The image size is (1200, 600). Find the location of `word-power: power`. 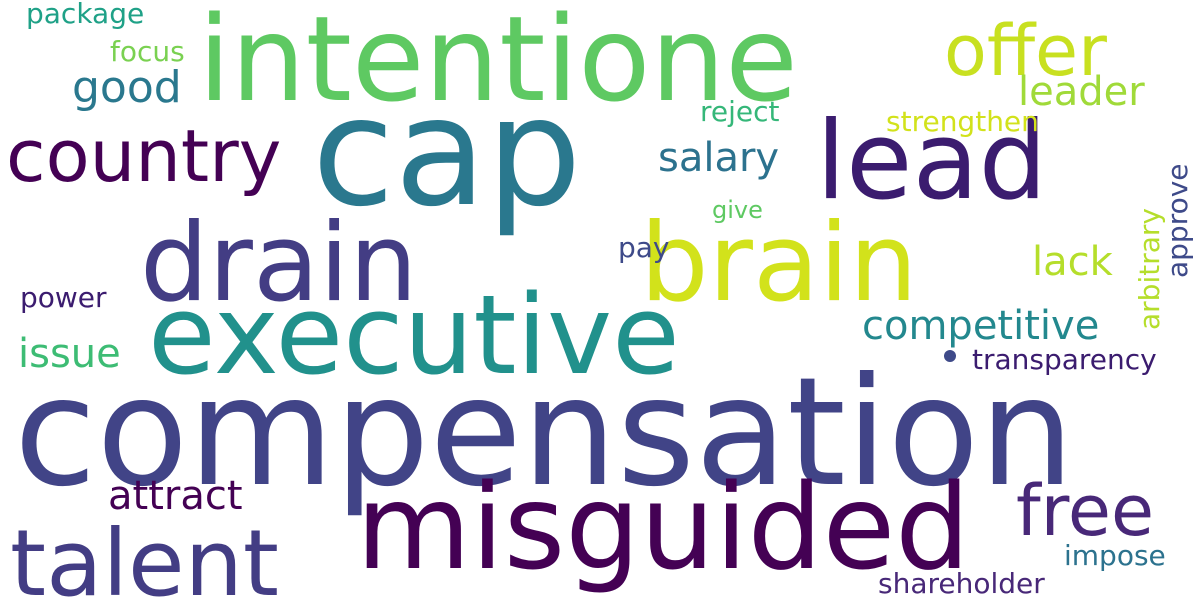

word-power: power is located at coordinates (63, 297).